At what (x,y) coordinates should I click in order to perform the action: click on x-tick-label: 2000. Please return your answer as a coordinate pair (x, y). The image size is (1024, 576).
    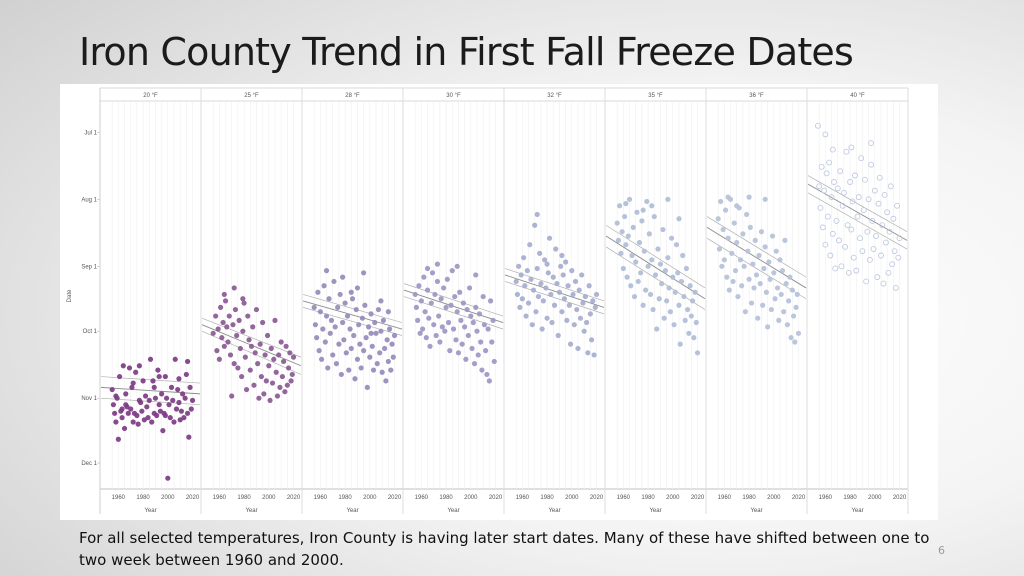
    Looking at the image, I should click on (774, 498).